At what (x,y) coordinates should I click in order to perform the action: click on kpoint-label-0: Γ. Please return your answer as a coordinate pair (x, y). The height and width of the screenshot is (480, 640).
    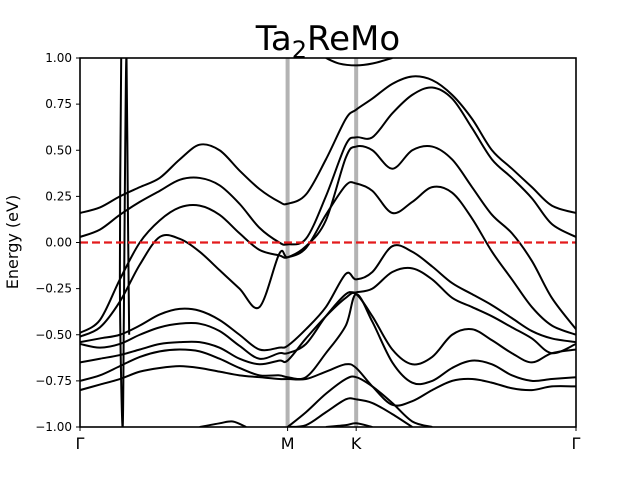
    Looking at the image, I should click on (80, 443).